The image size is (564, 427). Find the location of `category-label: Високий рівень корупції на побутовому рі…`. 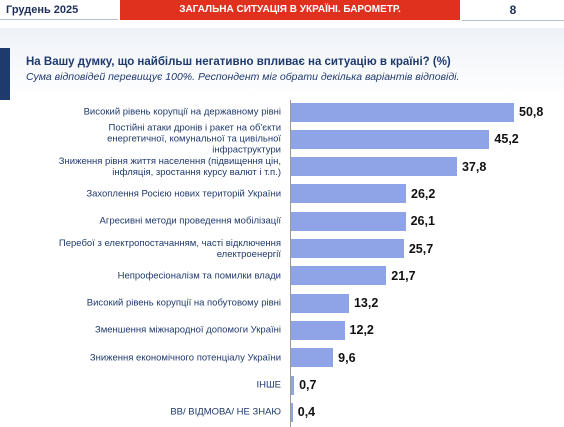

category-label: Високий рівень корупції на побутовому рі… is located at coordinates (183, 303).